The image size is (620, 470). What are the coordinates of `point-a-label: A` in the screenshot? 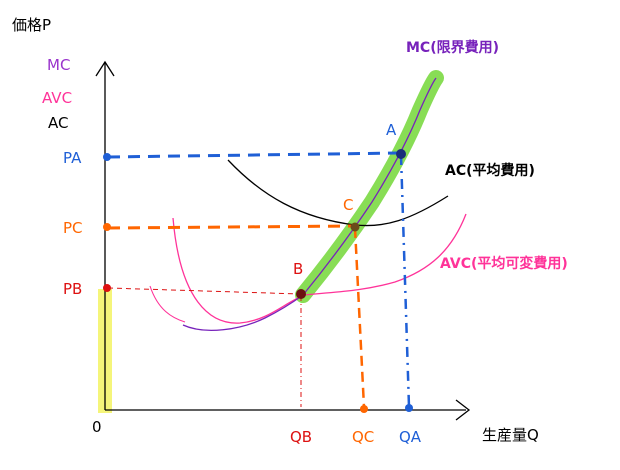 It's located at (391, 130).